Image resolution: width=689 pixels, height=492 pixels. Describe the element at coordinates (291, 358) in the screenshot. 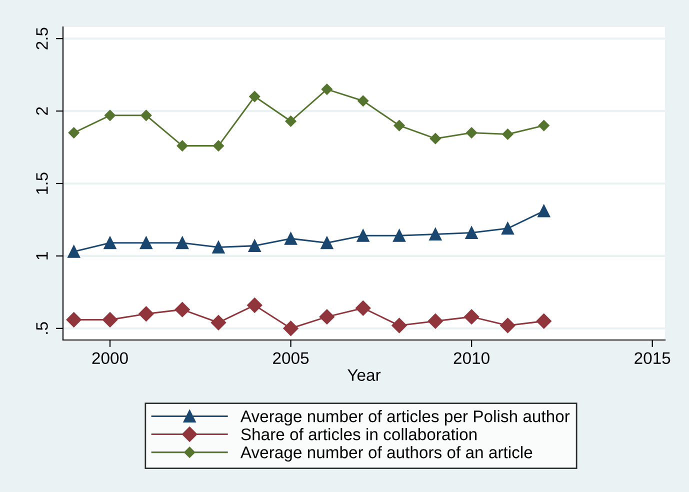

I see `x-tick-label: 2005` at that location.